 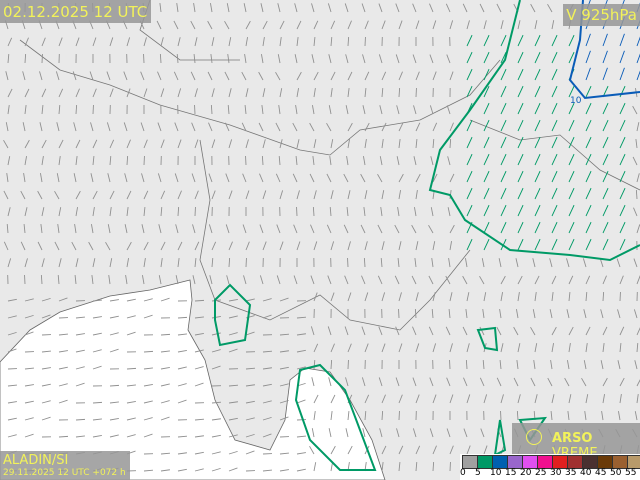 What do you see at coordinates (616, 473) in the screenshot?
I see `legend-tick: 50` at bounding box center [616, 473].